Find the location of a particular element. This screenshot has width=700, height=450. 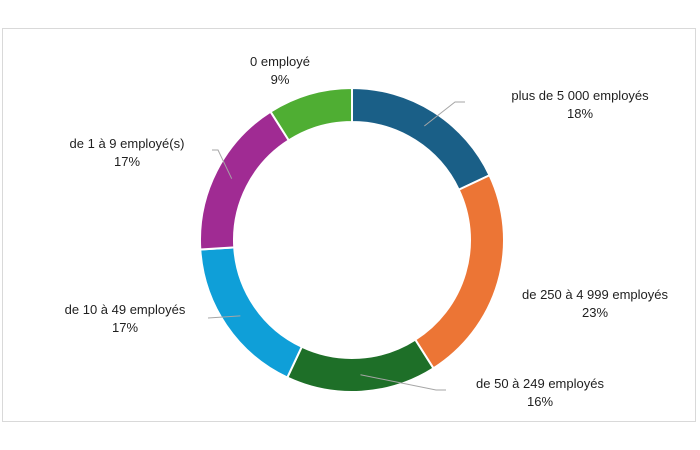

data-label-10-49: de 10 à 49 employés 17% is located at coordinates (125, 319).